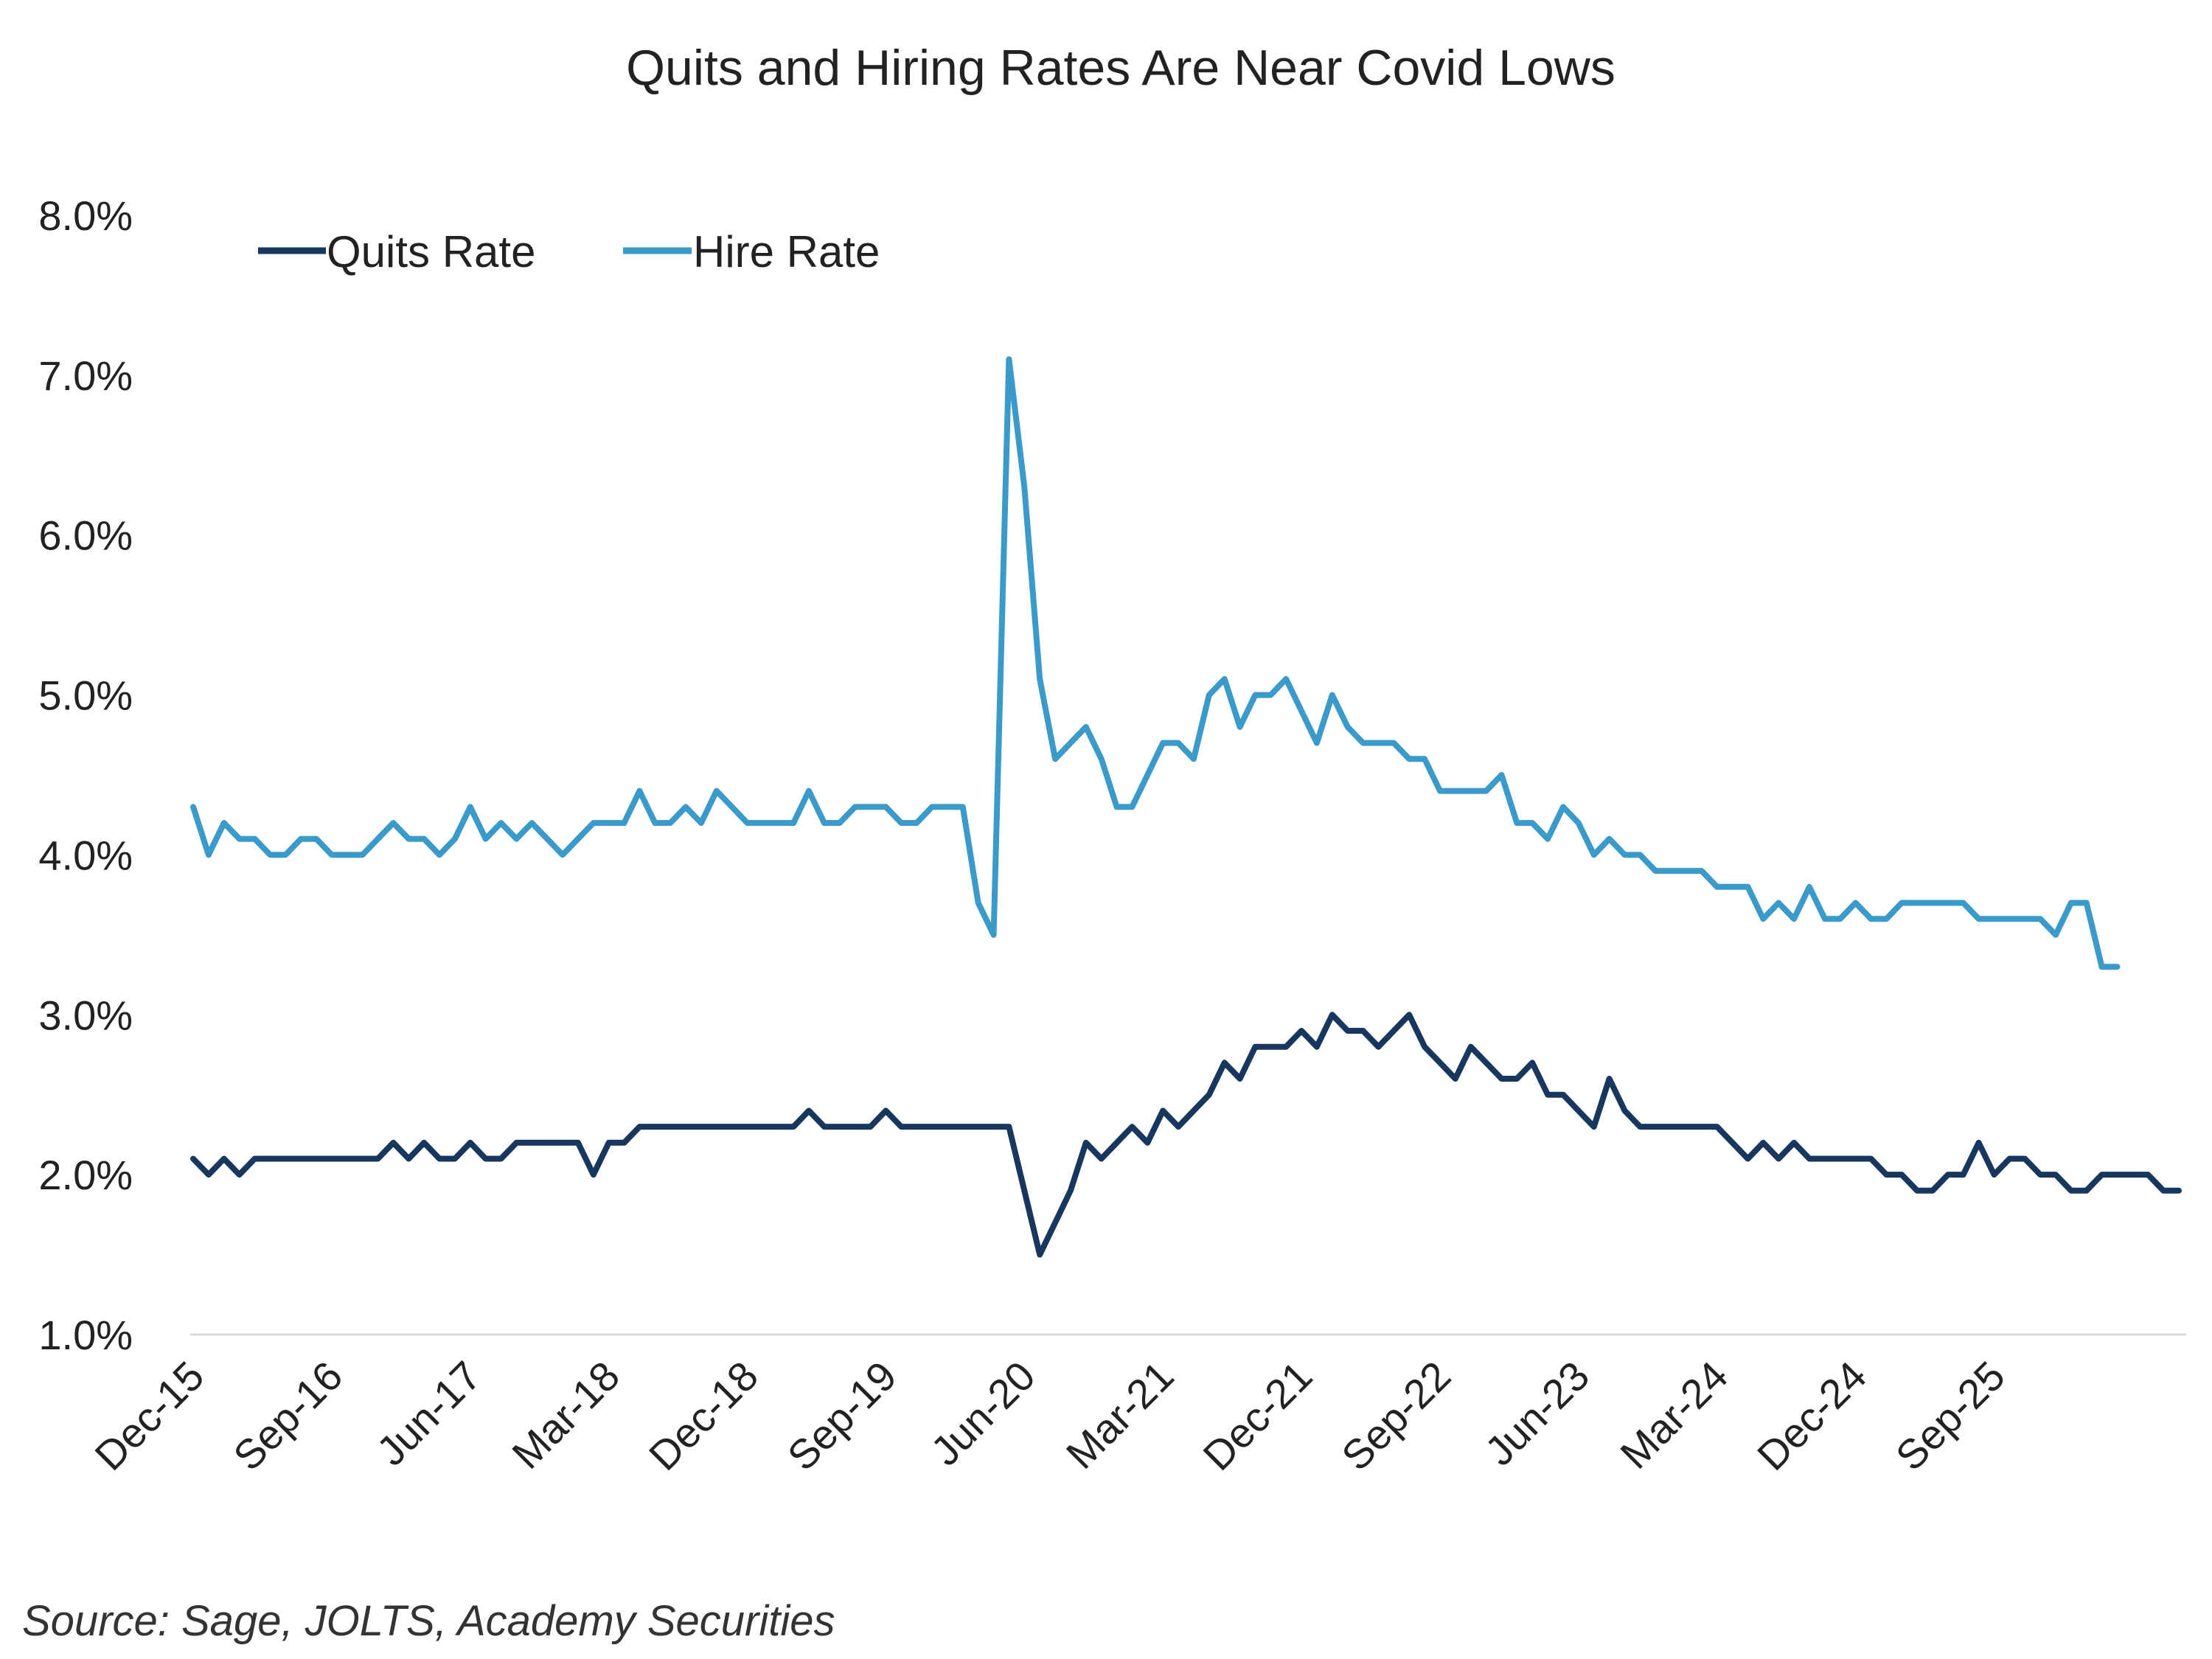  Describe the element at coordinates (85, 1335) in the screenshot. I see `y-tick-label: 1.0%` at that location.